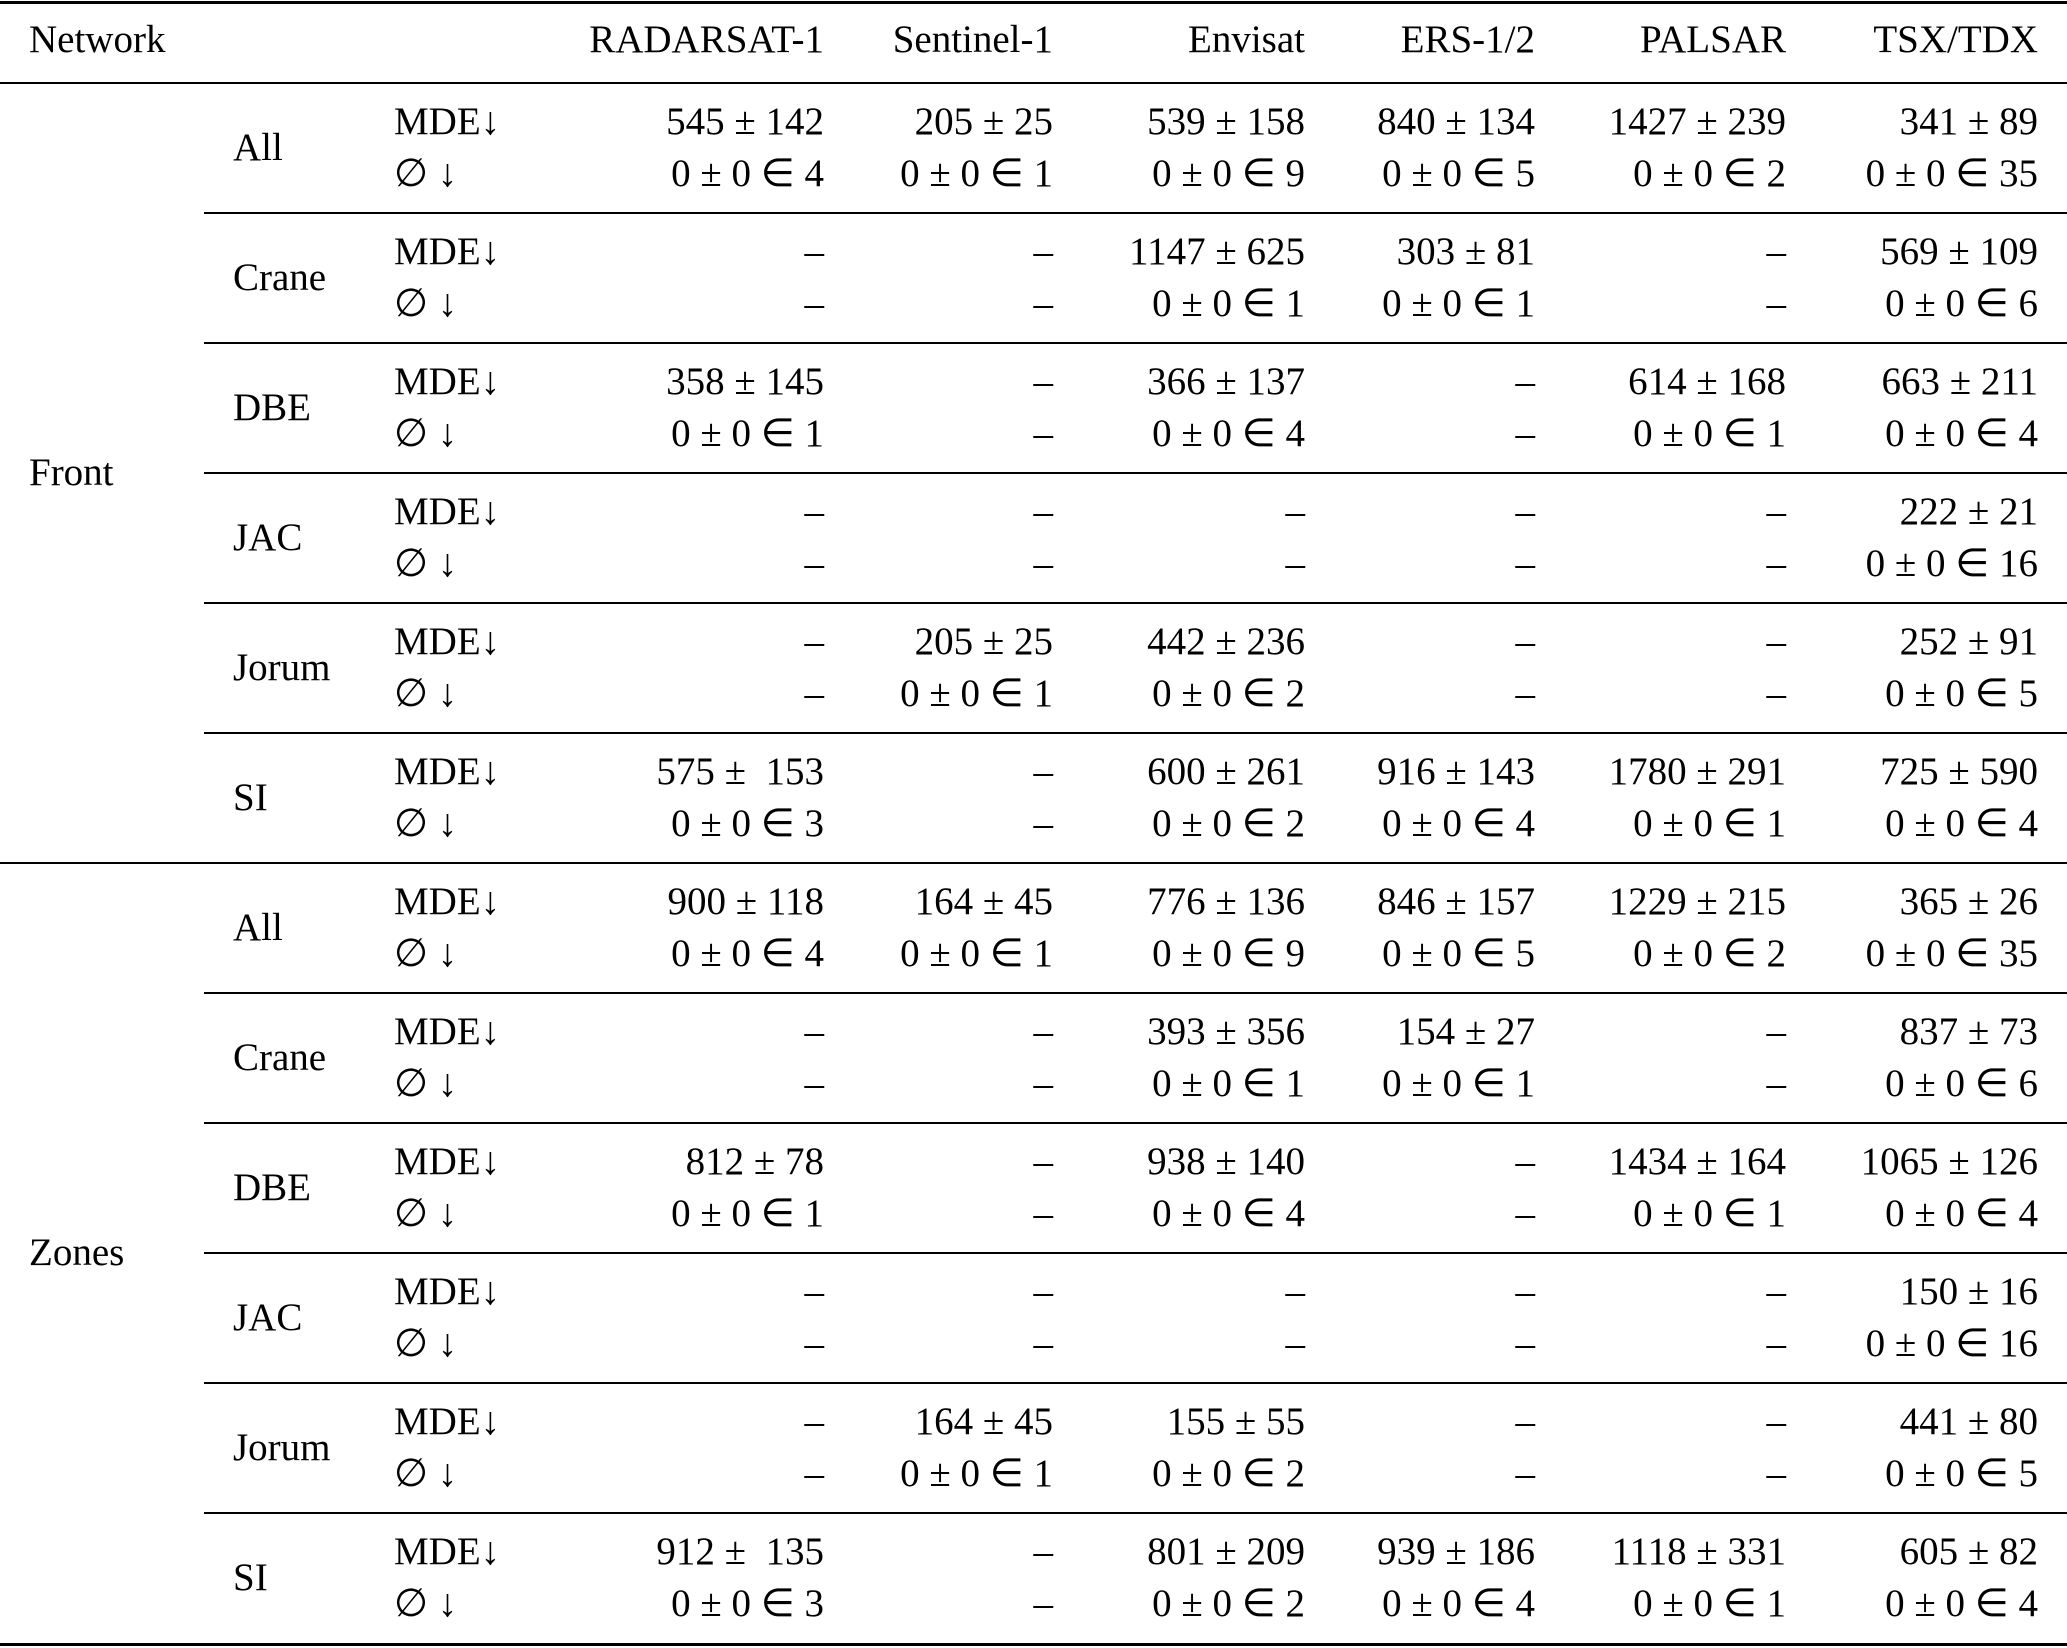  What do you see at coordinates (1959, 771) in the screenshot?
I see `mde-cell: 725 ± 590` at bounding box center [1959, 771].